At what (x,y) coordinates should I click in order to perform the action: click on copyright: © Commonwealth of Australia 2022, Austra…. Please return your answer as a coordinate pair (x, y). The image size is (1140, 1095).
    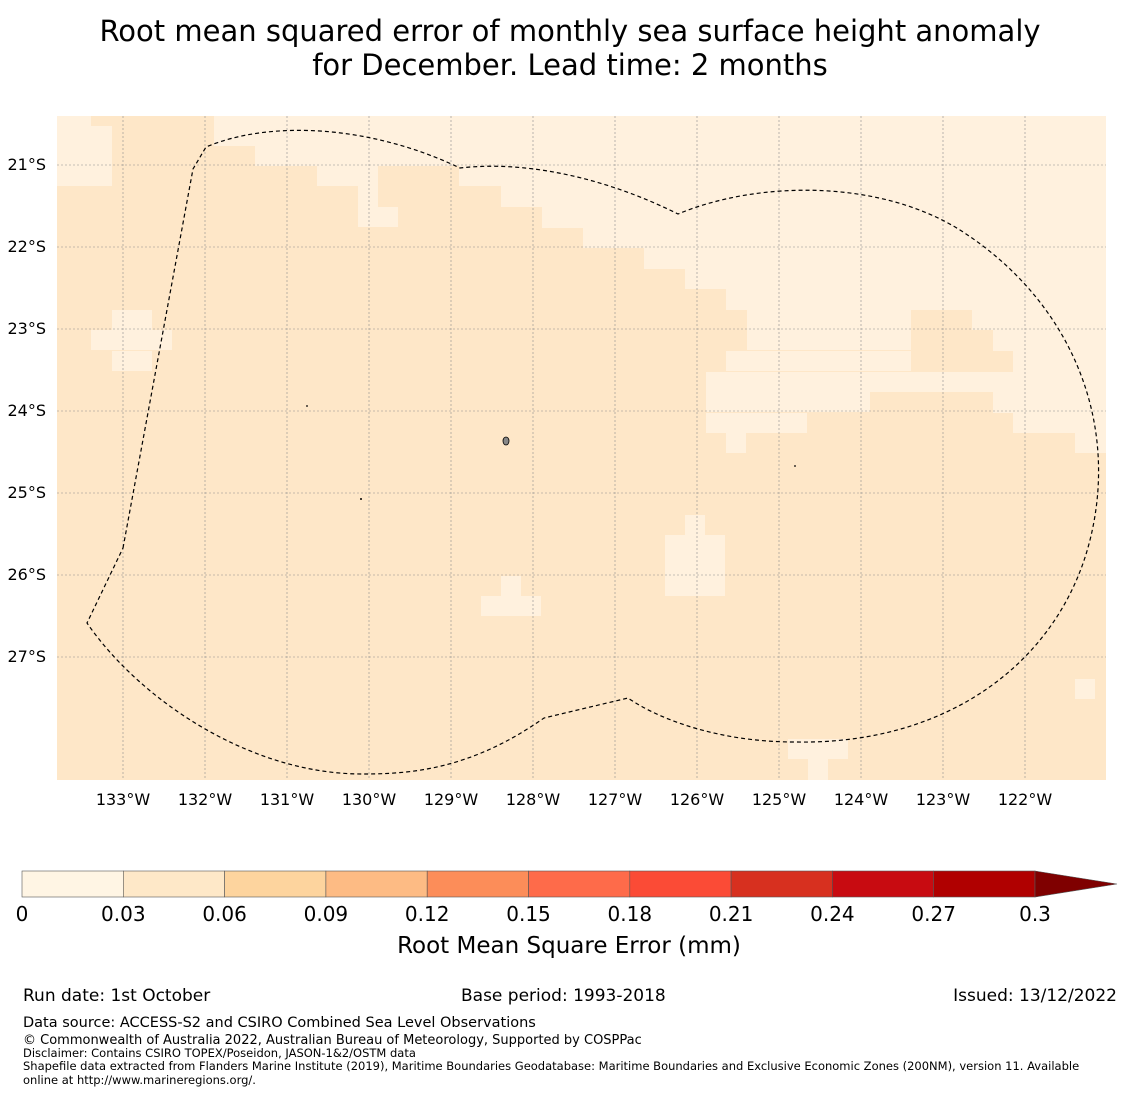
    Looking at the image, I should click on (332, 1040).